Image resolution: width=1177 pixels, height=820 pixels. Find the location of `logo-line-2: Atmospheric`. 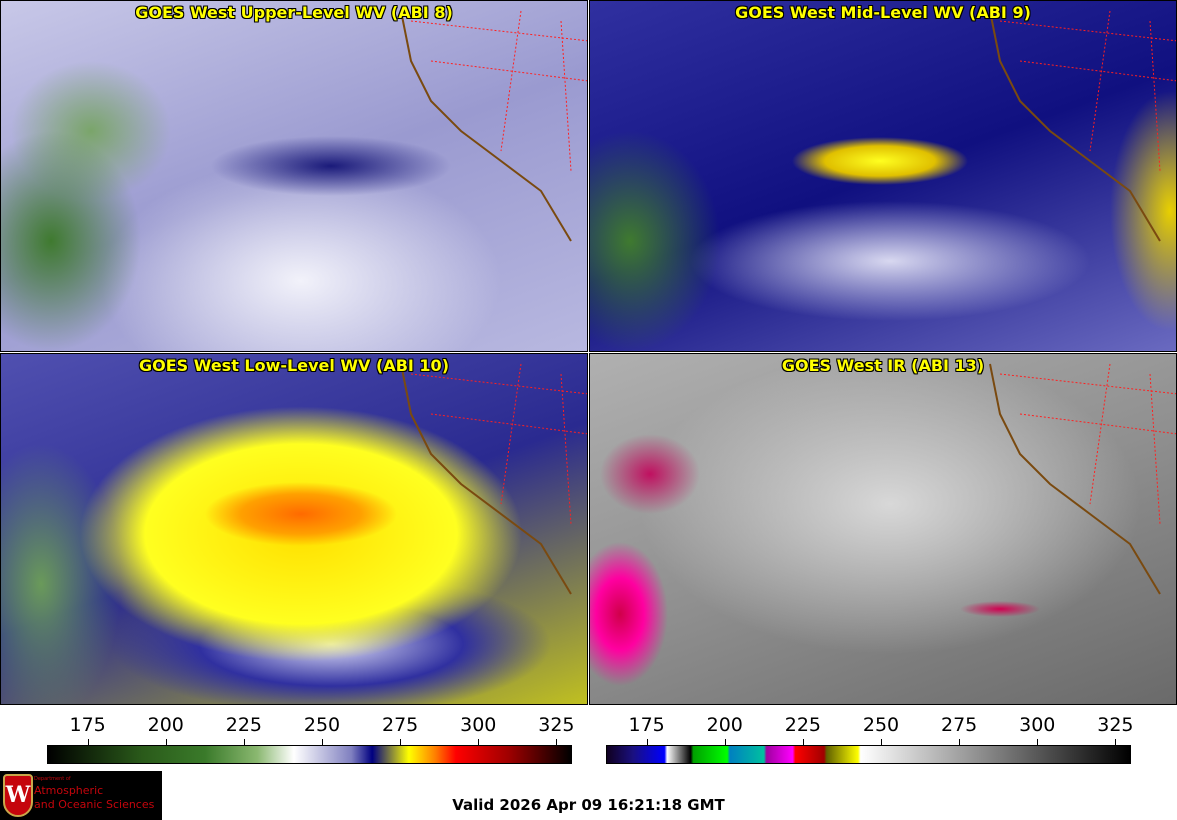

logo-line-2: Atmospheric is located at coordinates (69, 790).